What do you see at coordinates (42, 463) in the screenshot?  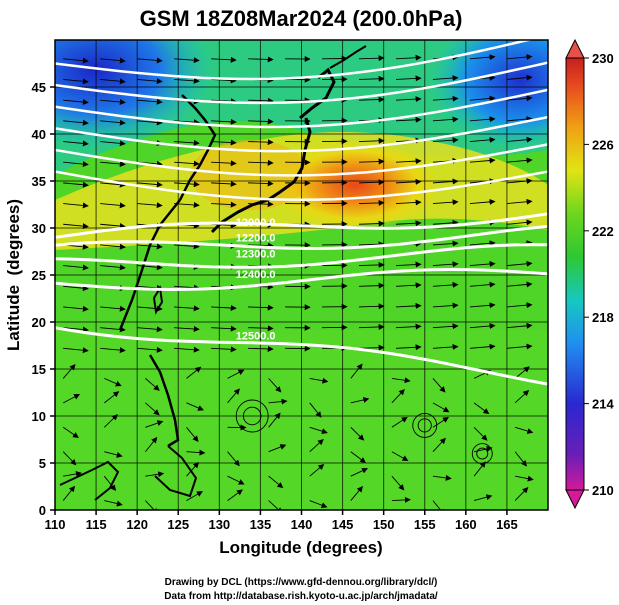 I see `y-tick-label: 5` at bounding box center [42, 463].